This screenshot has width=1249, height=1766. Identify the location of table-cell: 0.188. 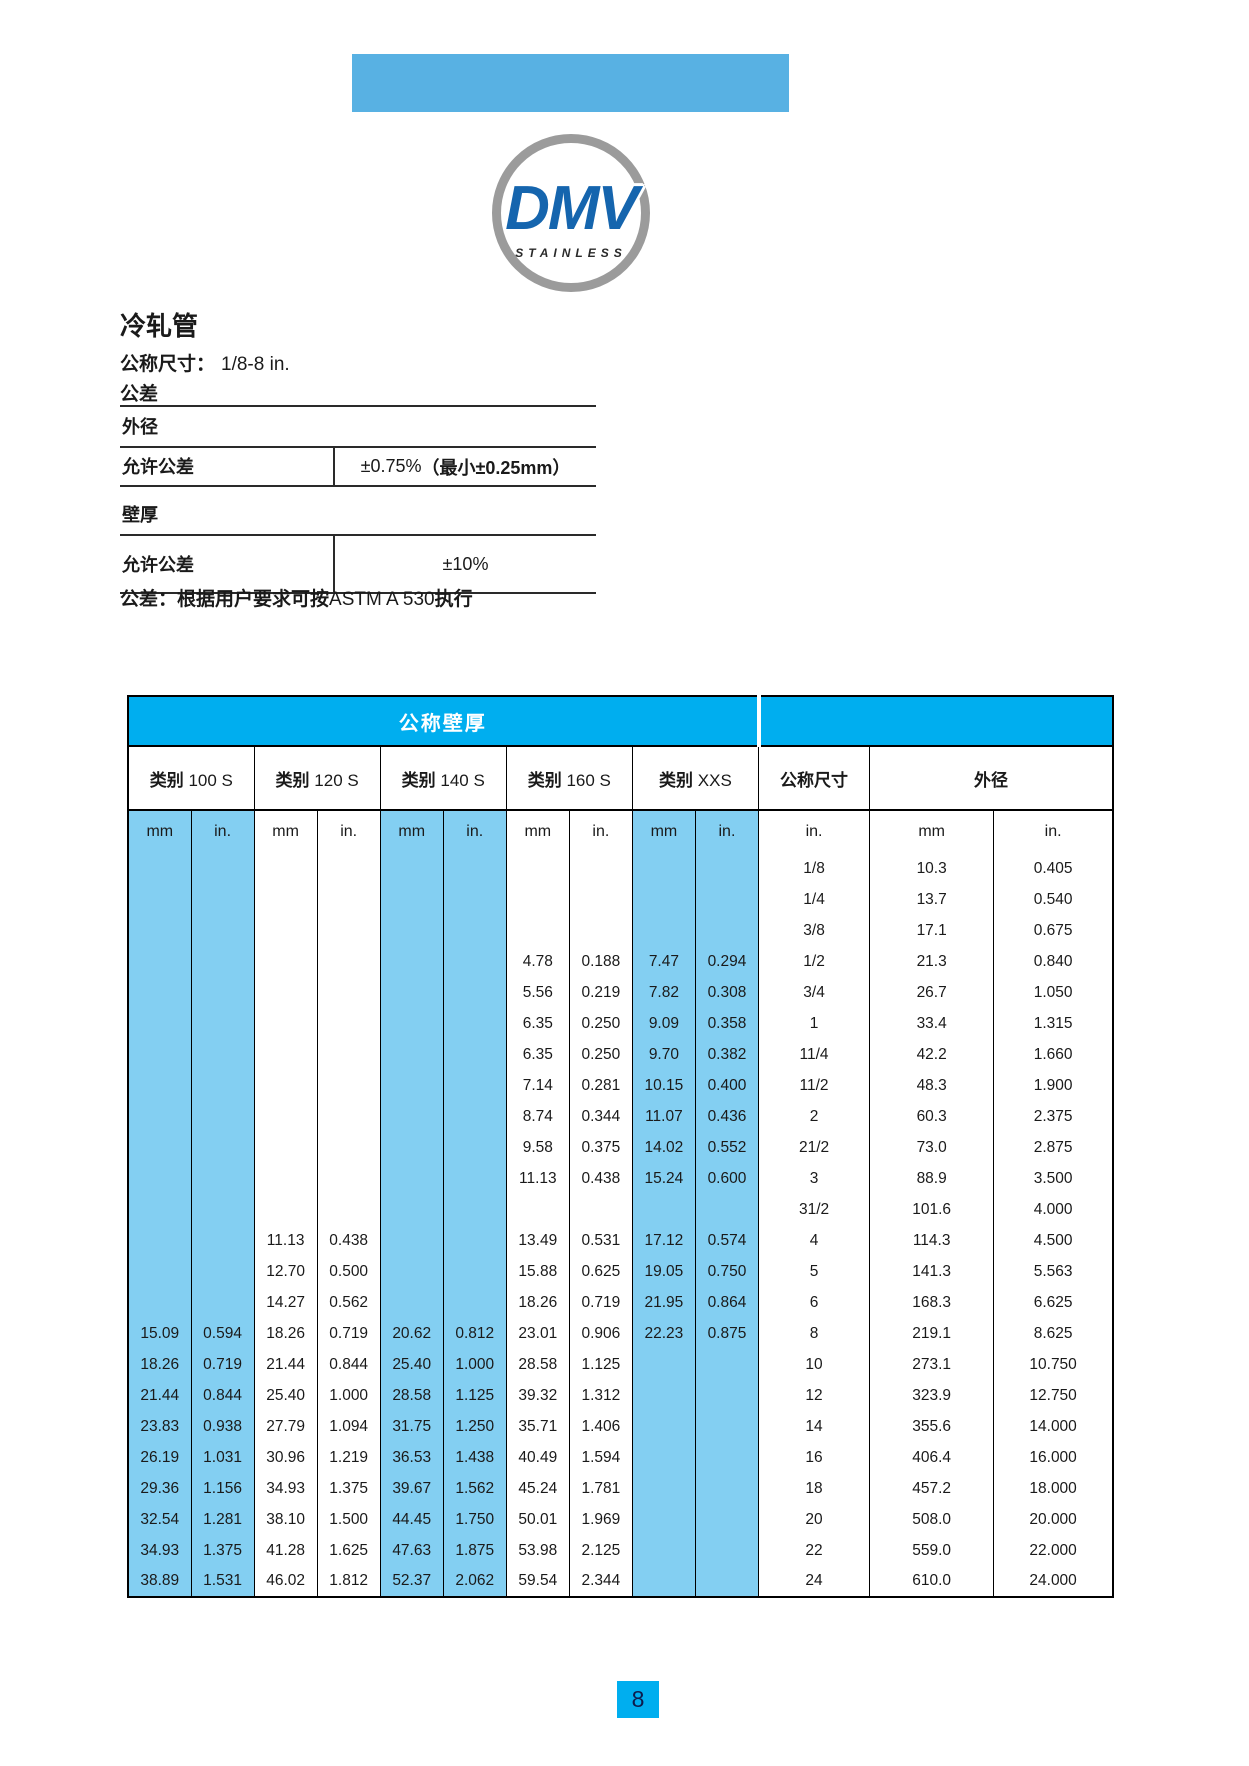
(600, 961).